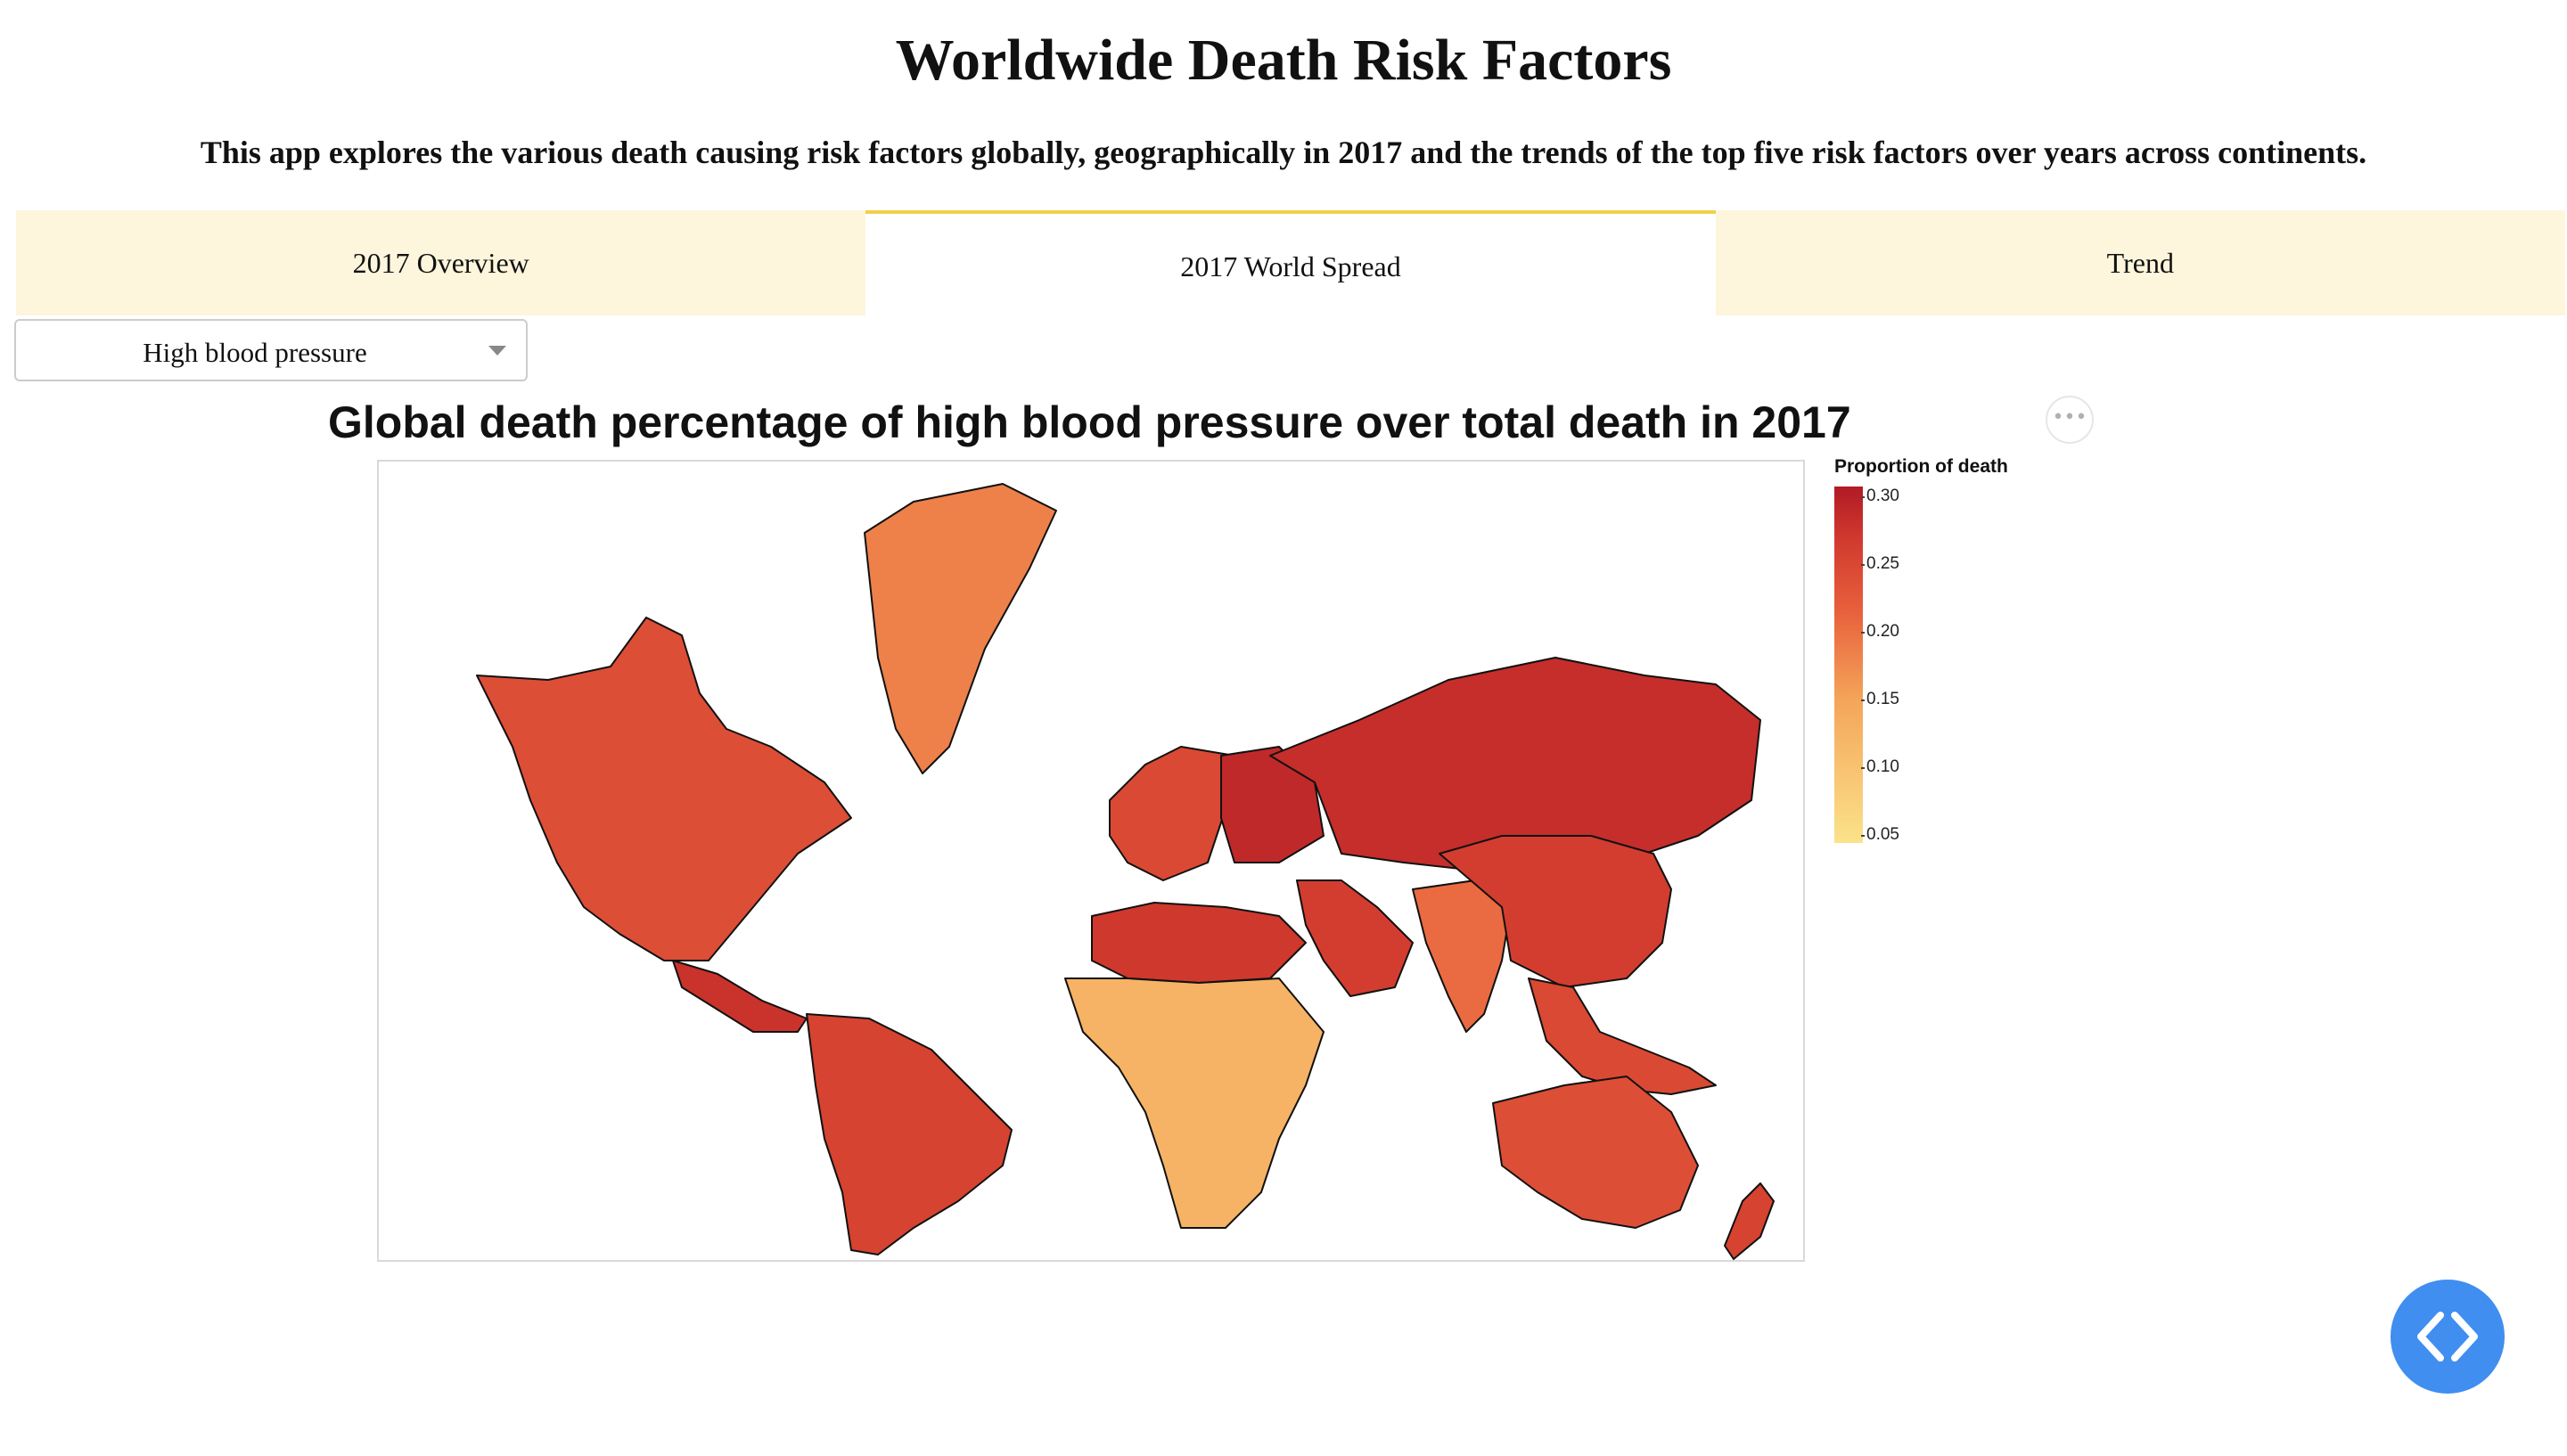 The image size is (2567, 1456). I want to click on app-title: Worldwide Death Risk Factors, so click(1283, 61).